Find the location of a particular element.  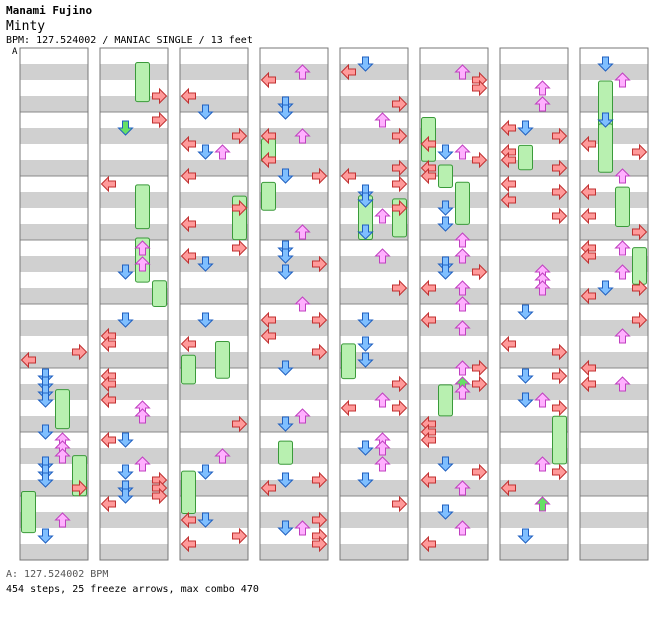

artist-name: Manami Fujino is located at coordinates (49, 10).